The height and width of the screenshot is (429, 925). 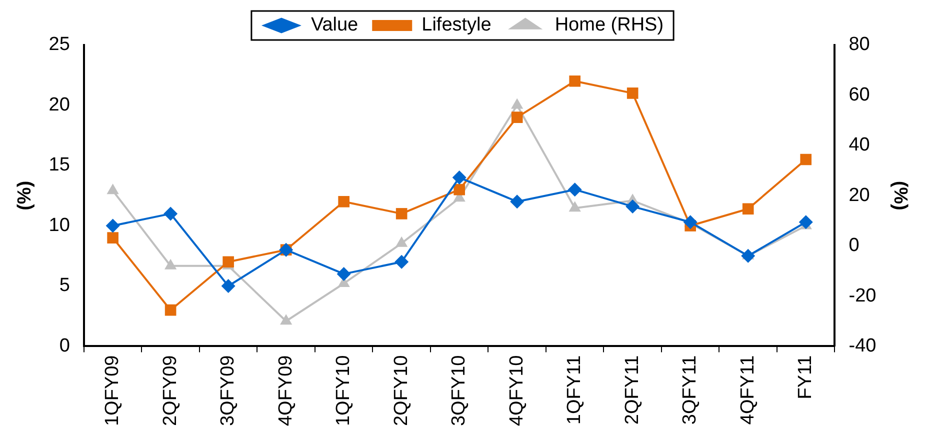 What do you see at coordinates (859, 145) in the screenshot?
I see `y2-tick-label: 40` at bounding box center [859, 145].